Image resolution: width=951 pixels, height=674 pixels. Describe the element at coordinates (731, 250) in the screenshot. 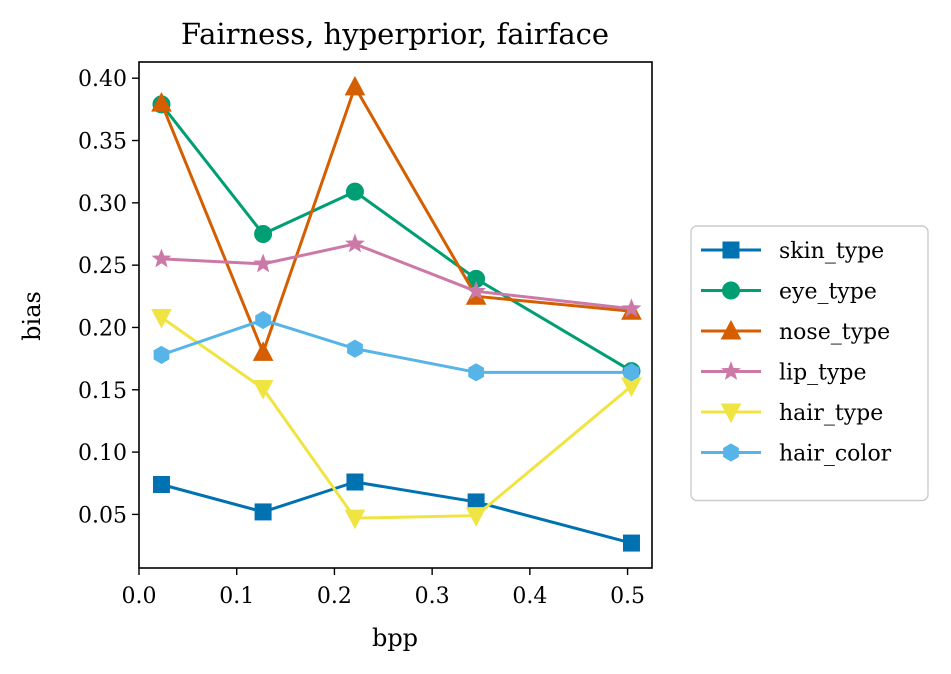

I see `legend-marker-skin_type` at that location.